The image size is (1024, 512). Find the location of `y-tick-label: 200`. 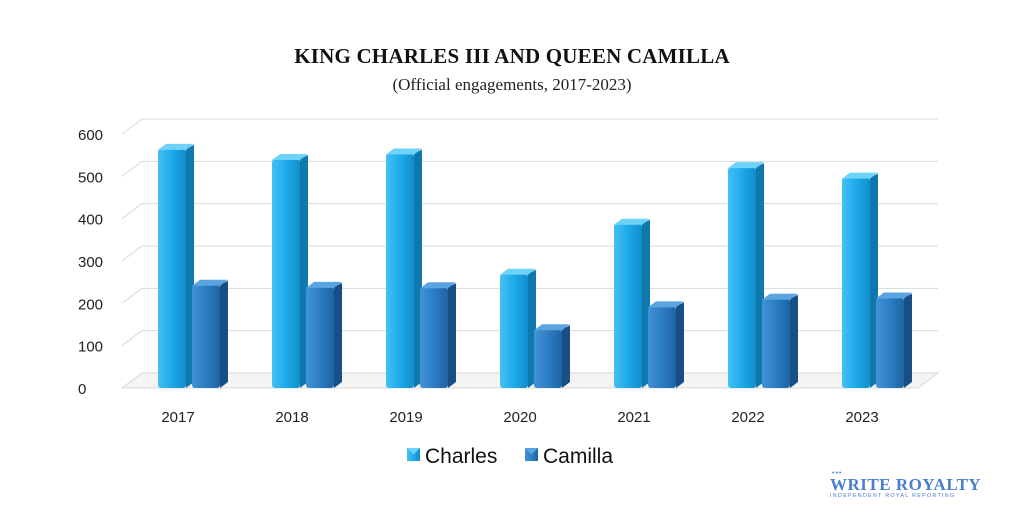

y-tick-label: 200 is located at coordinates (90, 304).